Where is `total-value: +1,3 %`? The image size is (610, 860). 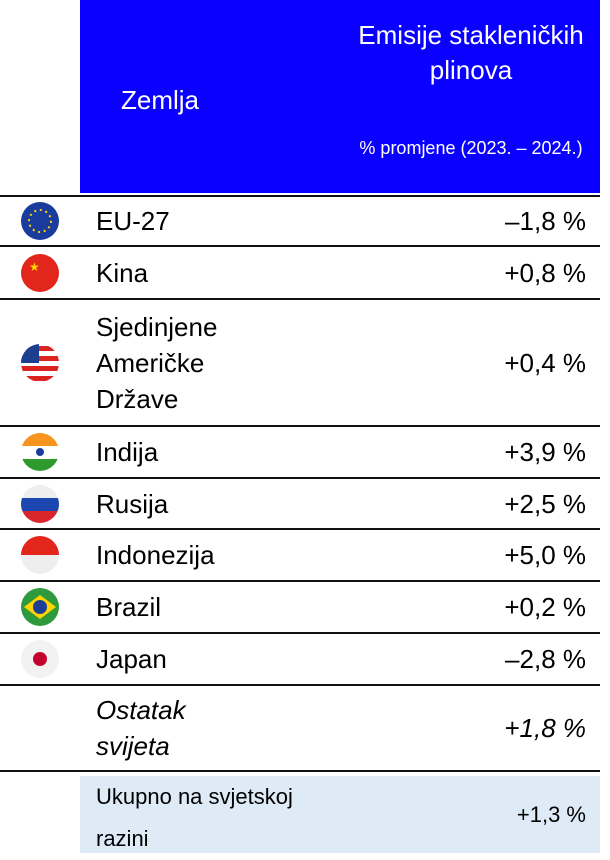 total-value: +1,3 % is located at coordinates (551, 814).